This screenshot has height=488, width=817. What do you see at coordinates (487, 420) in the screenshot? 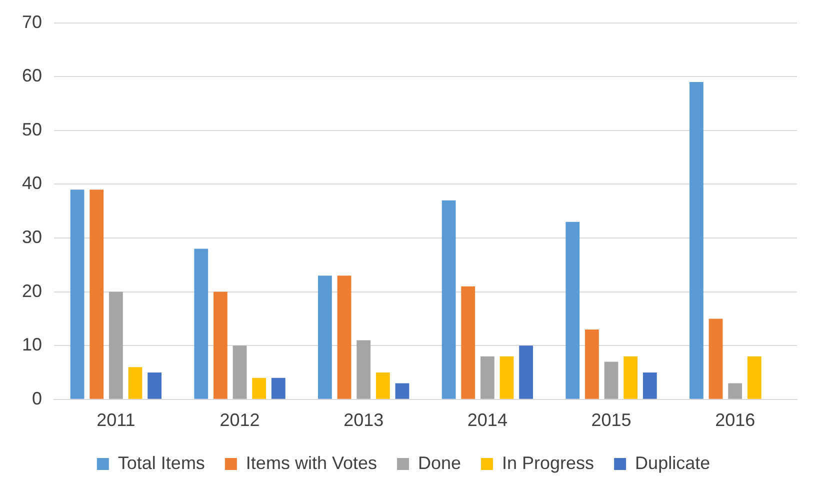
I see `x-tick-label: 2014` at bounding box center [487, 420].